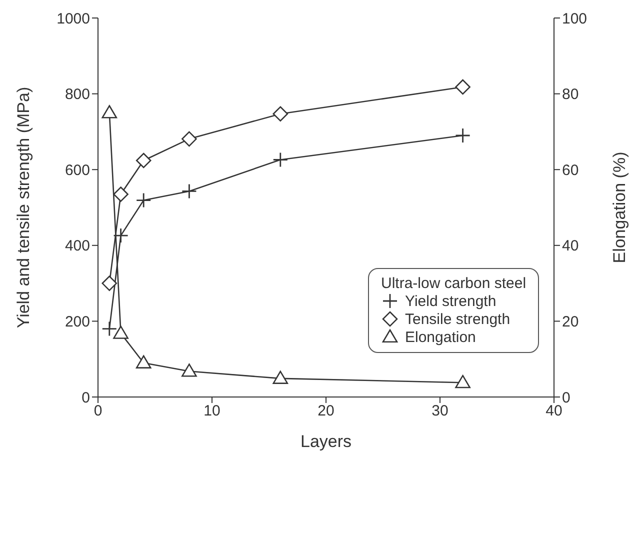 This screenshot has width=642, height=550. I want to click on y-tick-label: 200, so click(77, 322).